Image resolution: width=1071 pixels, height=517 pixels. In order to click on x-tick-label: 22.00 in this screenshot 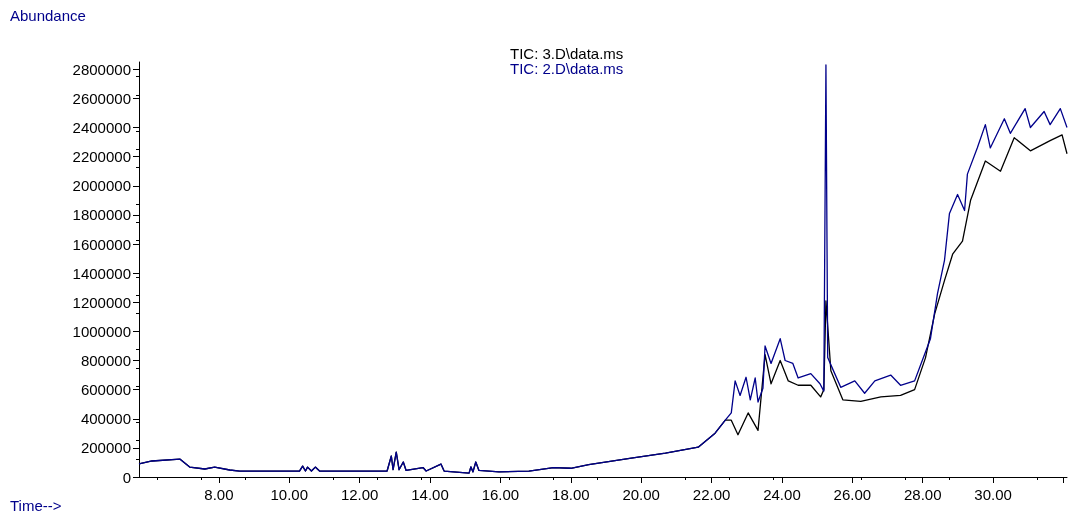, I will do `click(711, 494)`.